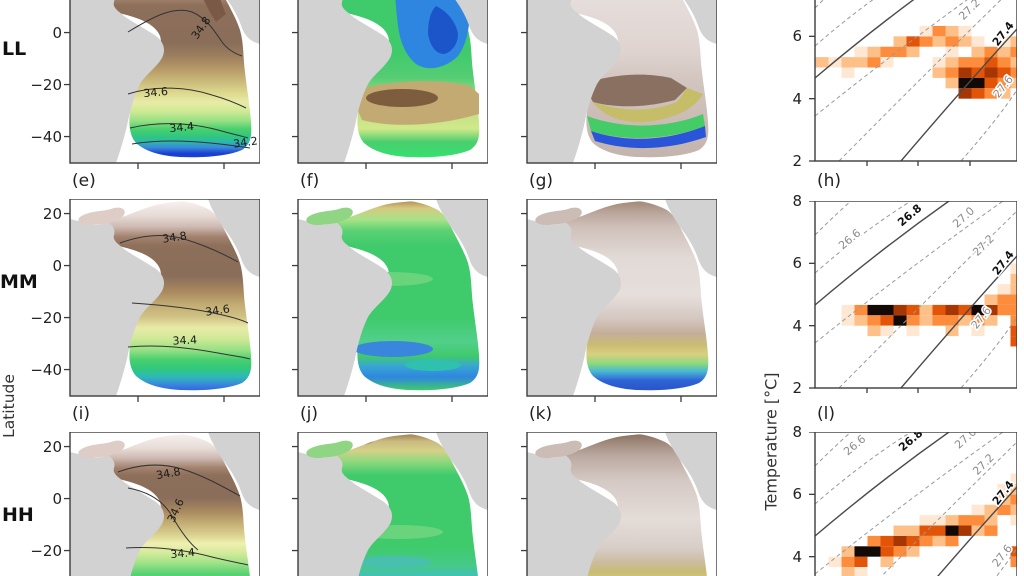  I want to click on maps-y-axis-label: Latitude, so click(9, 406).